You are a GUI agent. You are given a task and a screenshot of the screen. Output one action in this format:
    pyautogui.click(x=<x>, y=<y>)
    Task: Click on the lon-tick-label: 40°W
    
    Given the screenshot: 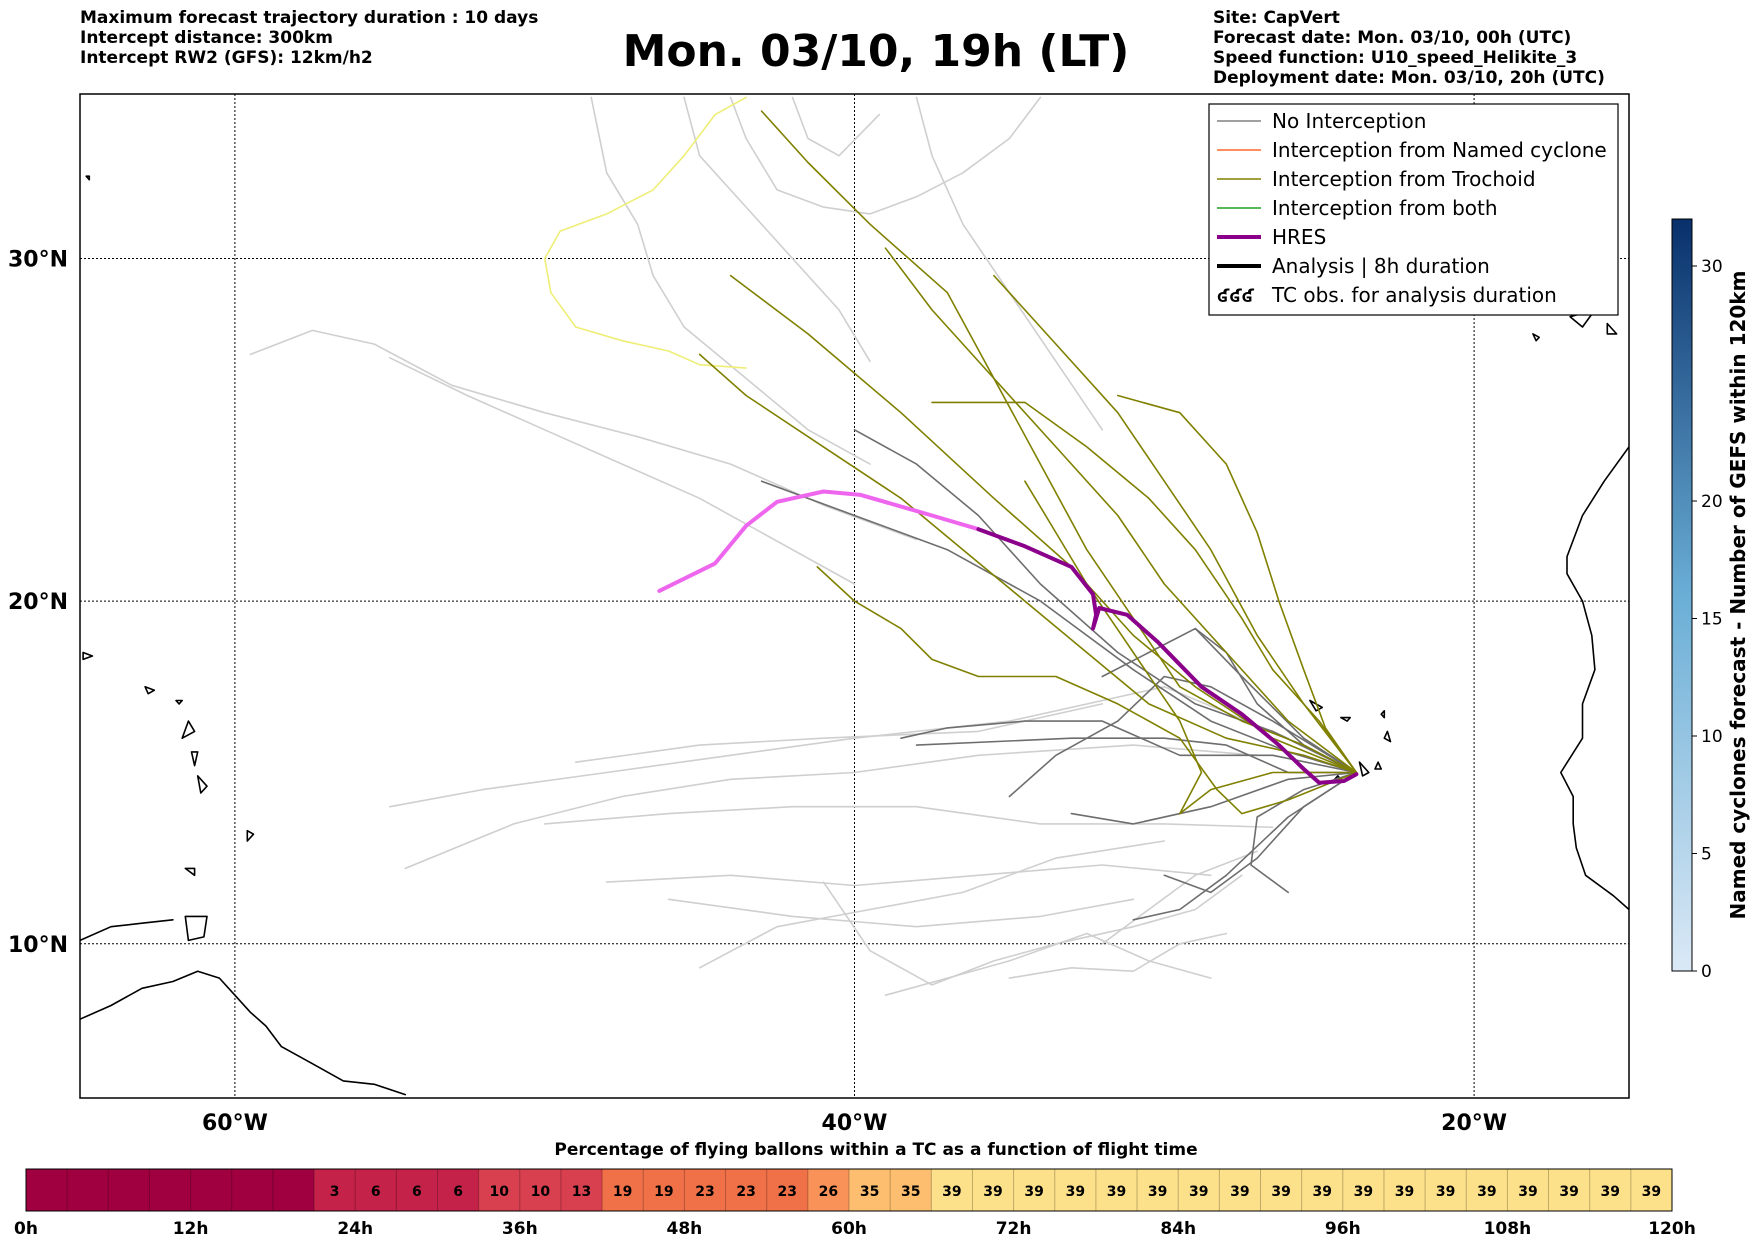 What is the action you would take?
    pyautogui.click(x=855, y=1123)
    